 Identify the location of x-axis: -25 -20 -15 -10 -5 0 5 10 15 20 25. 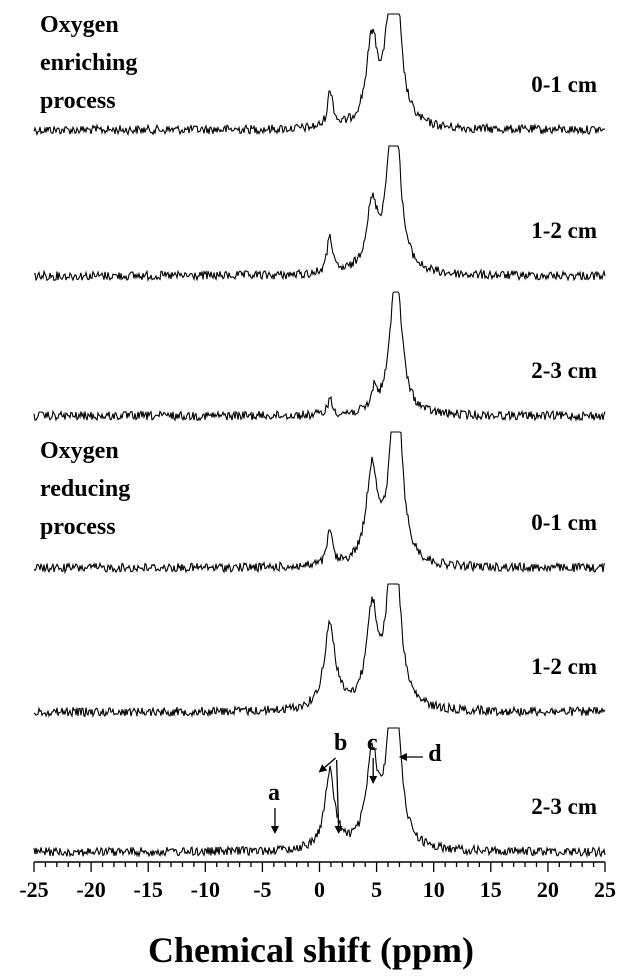
(317, 881).